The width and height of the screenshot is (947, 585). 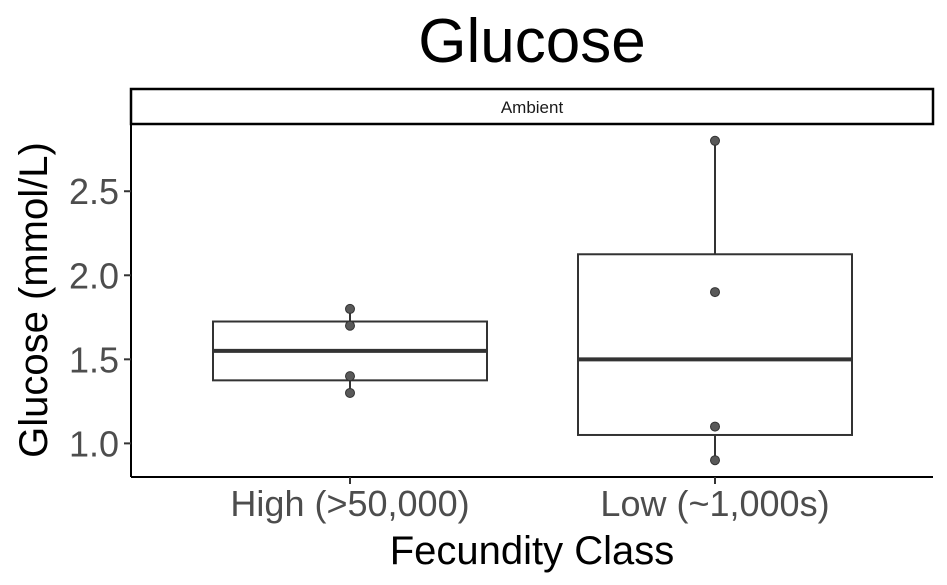 I want to click on x-tick-label: Low (~1,000s), so click(x=714, y=503).